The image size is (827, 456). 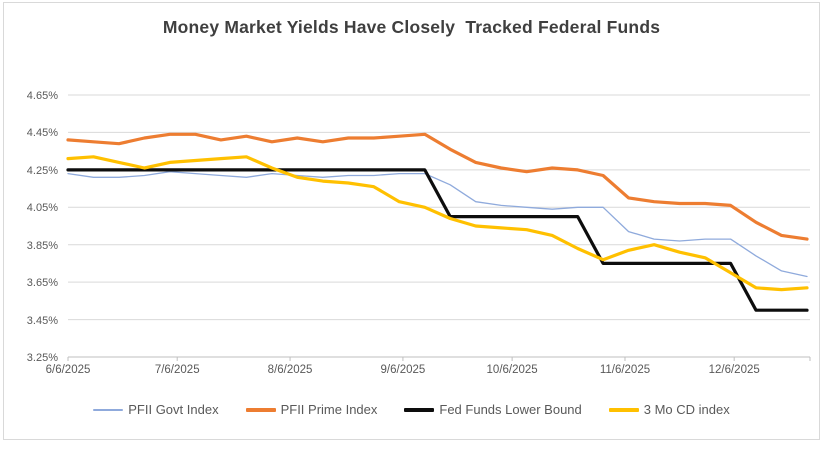 What do you see at coordinates (686, 409) in the screenshot?
I see `legend-label: 3 Mo CD index` at bounding box center [686, 409].